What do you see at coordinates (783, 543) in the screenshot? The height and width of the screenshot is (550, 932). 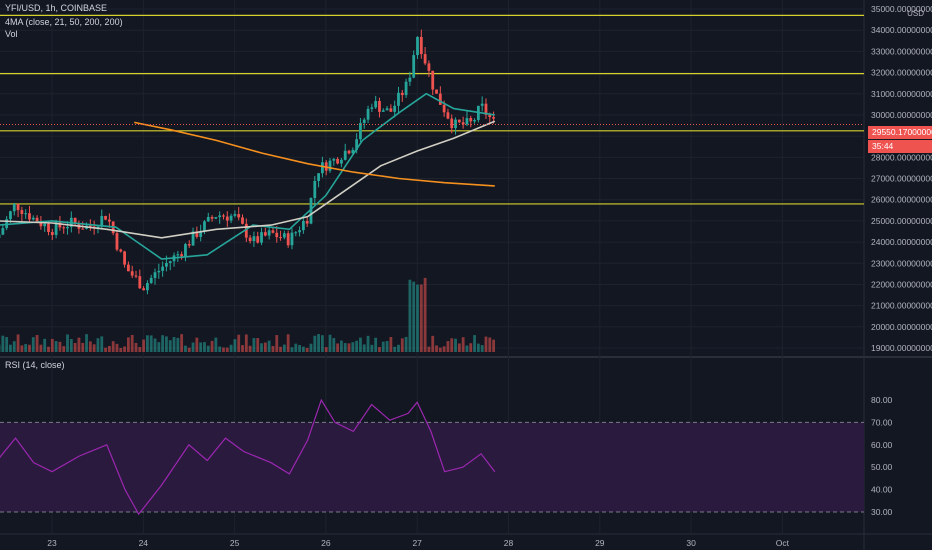 I see `x-tick-label: Oct` at bounding box center [783, 543].